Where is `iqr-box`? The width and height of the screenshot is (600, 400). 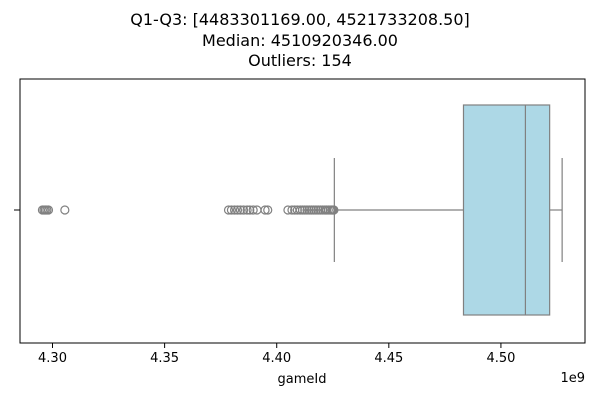 iqr-box is located at coordinates (506, 210).